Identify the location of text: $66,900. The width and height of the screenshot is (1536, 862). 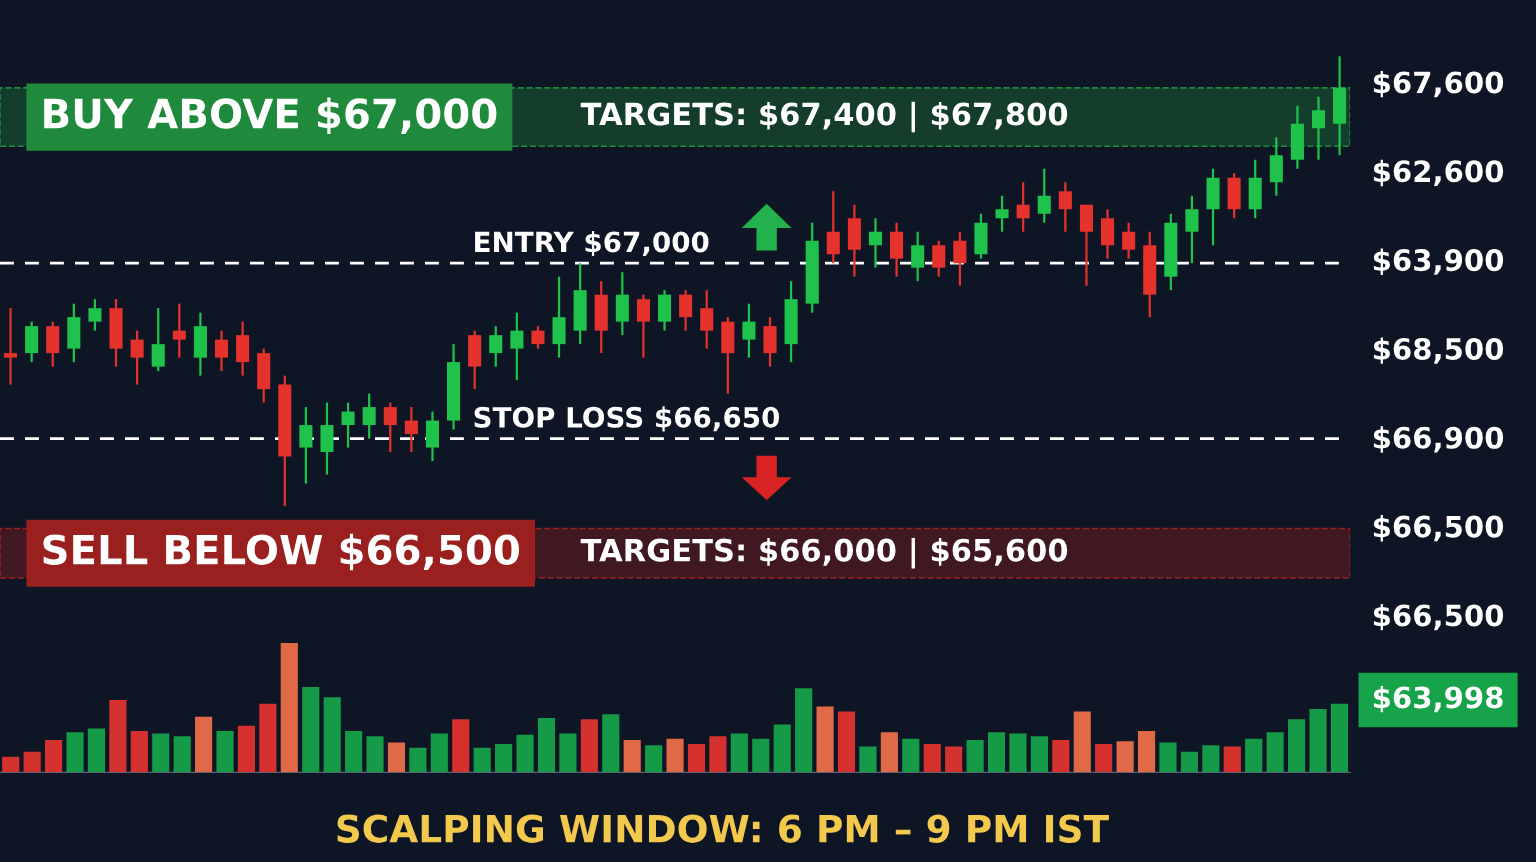
(1438, 439).